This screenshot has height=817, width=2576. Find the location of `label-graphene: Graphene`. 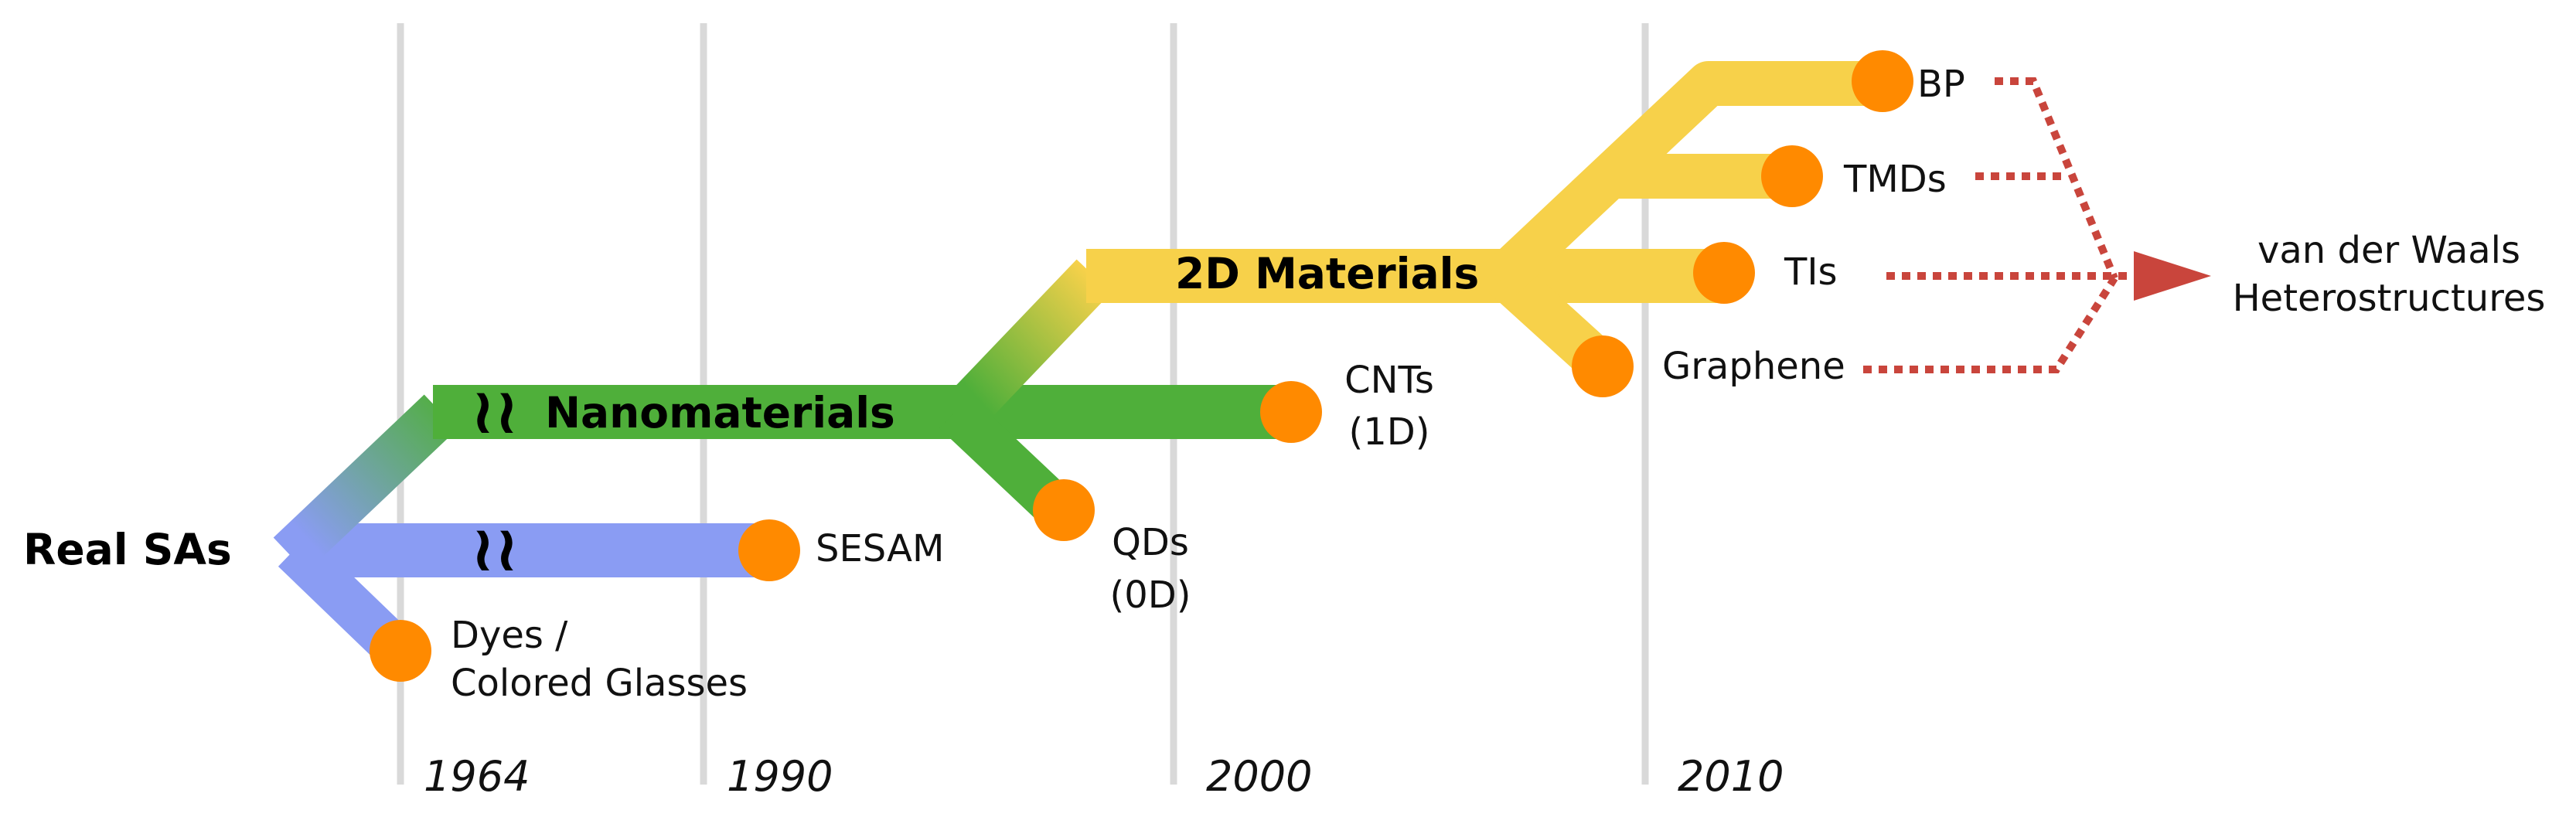

label-graphene: Graphene is located at coordinates (1753, 366).